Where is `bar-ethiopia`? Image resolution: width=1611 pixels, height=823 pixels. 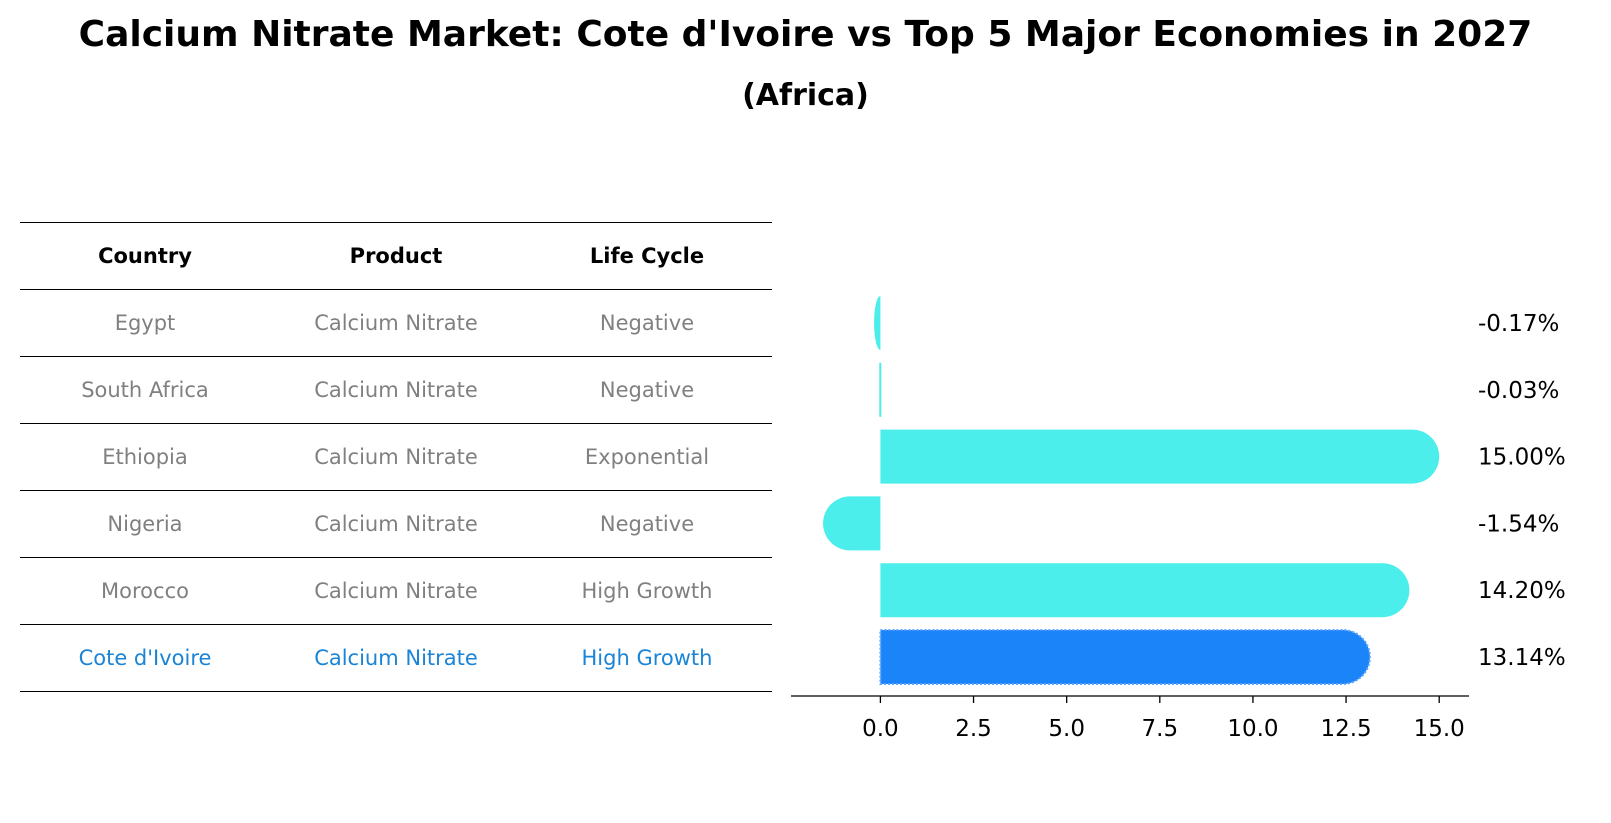 bar-ethiopia is located at coordinates (1160, 456).